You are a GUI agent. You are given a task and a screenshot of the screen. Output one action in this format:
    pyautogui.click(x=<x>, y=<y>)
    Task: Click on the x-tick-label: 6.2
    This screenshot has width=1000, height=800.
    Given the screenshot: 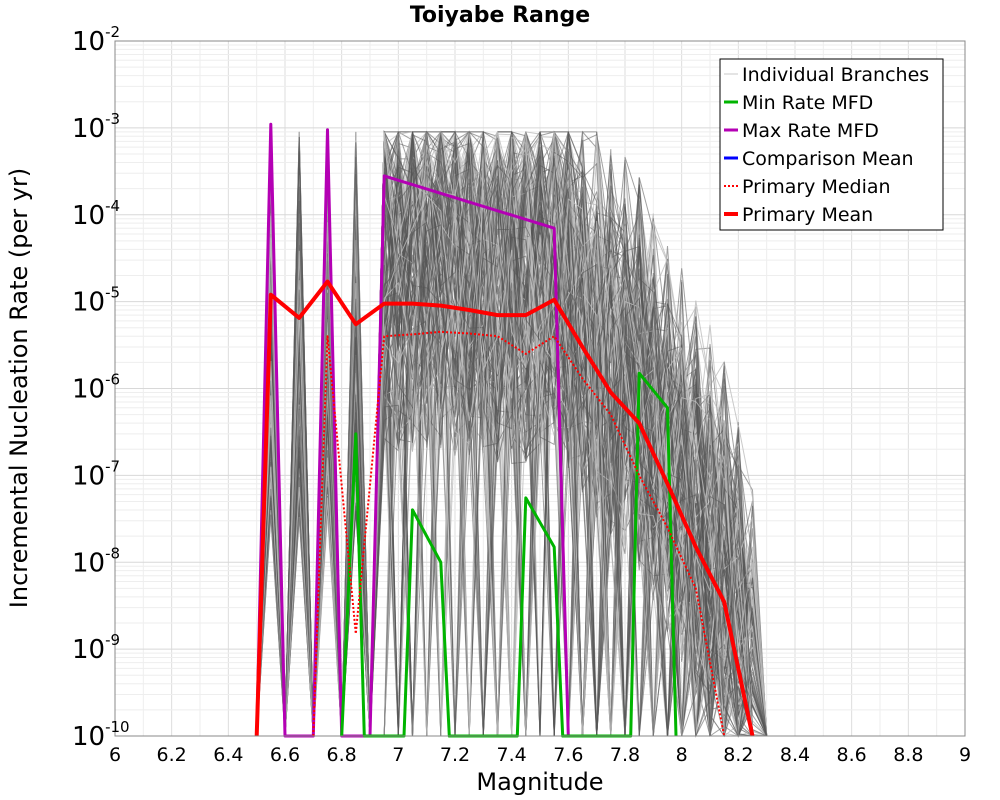 What is the action you would take?
    pyautogui.click(x=172, y=755)
    